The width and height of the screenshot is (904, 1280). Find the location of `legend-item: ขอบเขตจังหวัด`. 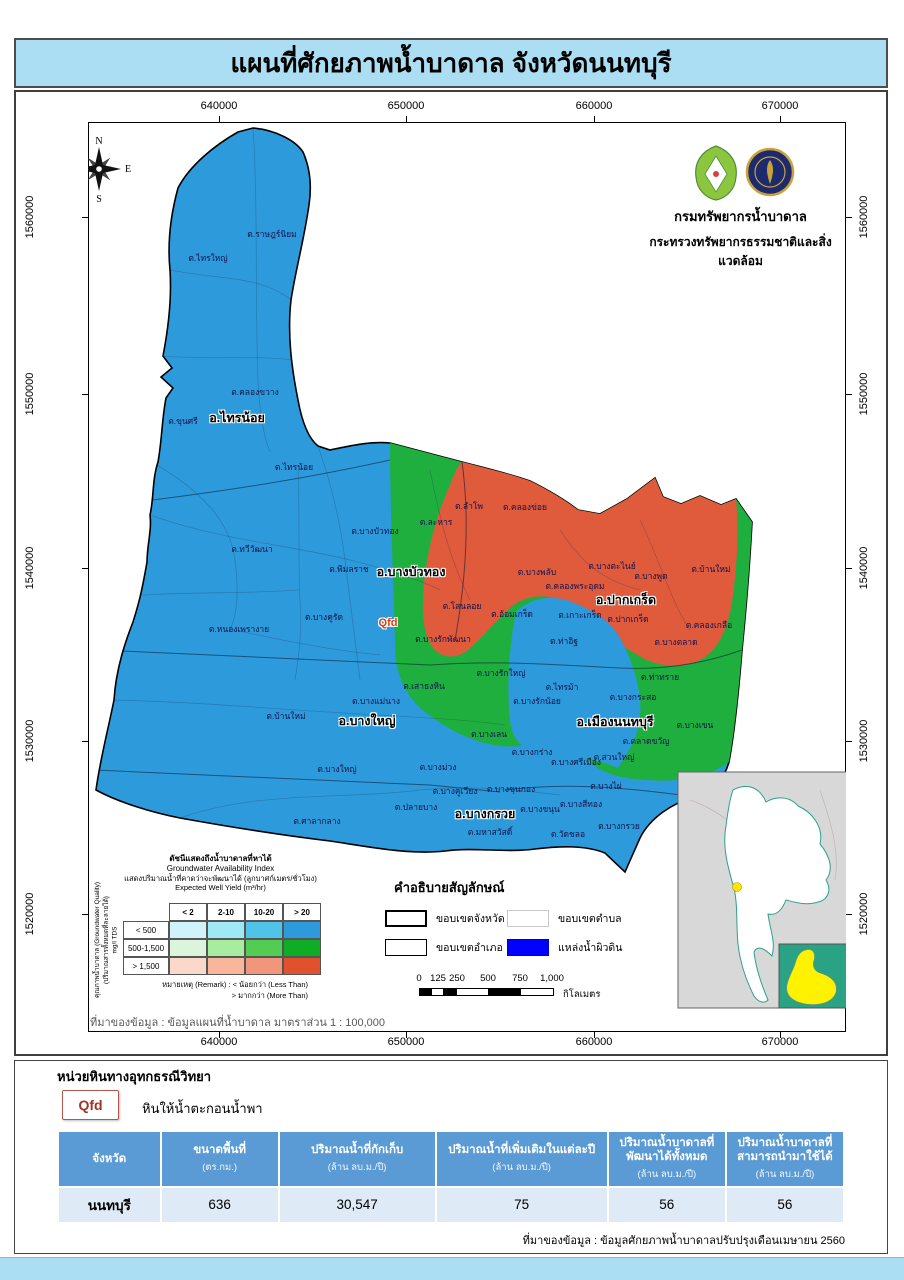

legend-item: ขอบเขตจังหวัด is located at coordinates (446, 918).